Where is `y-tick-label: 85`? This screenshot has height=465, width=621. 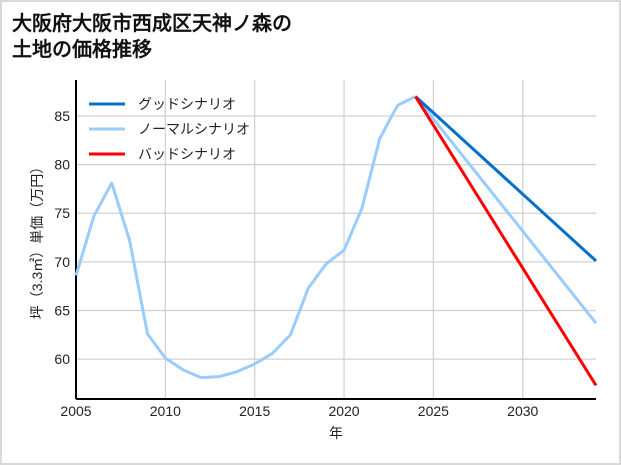 y-tick-label: 85 is located at coordinates (62, 116).